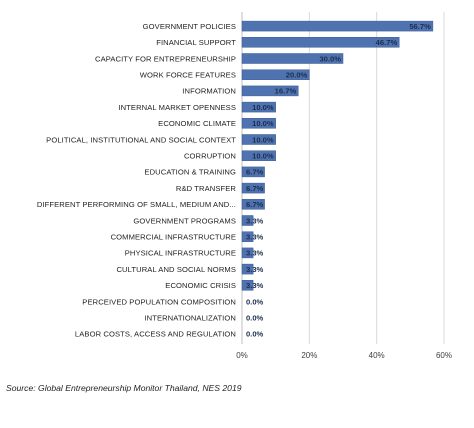  Describe the element at coordinates (190, 318) in the screenshot. I see `category-label: INTERNATIONALIZATION` at that location.